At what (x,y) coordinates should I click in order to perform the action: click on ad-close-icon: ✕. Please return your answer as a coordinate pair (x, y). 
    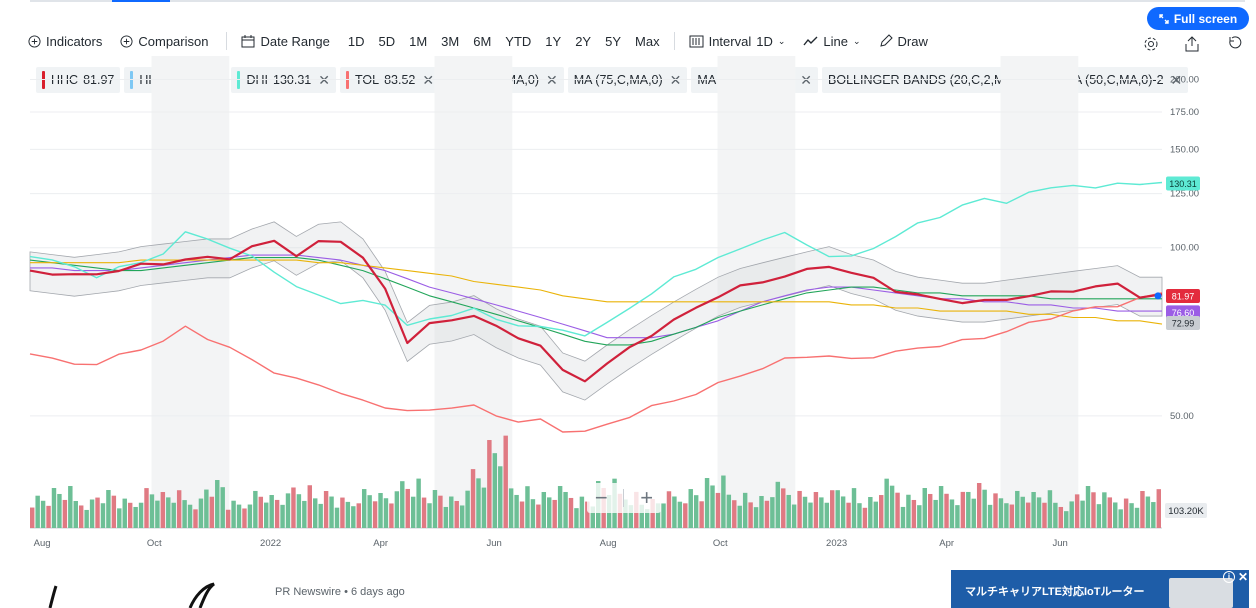
    Looking at the image, I should click on (1242, 577).